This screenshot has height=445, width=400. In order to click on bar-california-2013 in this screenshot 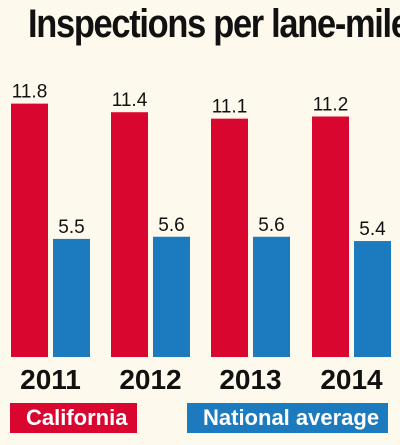, I will do `click(229, 238)`.